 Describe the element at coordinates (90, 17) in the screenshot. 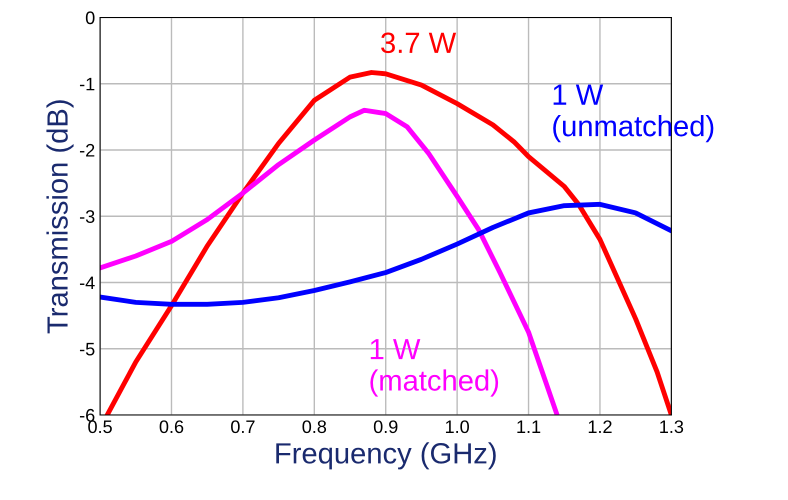

I see `y-tick-label: 0` at that location.